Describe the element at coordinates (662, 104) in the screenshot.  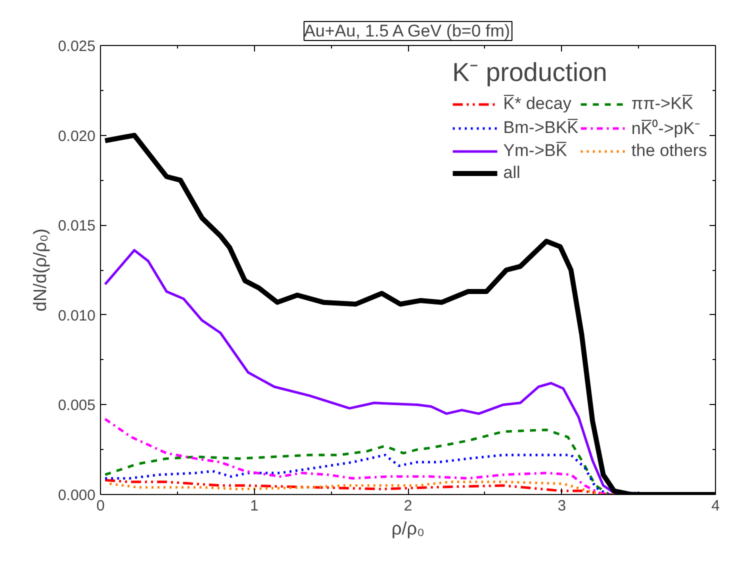
I see `legend-label: ππ->KK̅` at that location.